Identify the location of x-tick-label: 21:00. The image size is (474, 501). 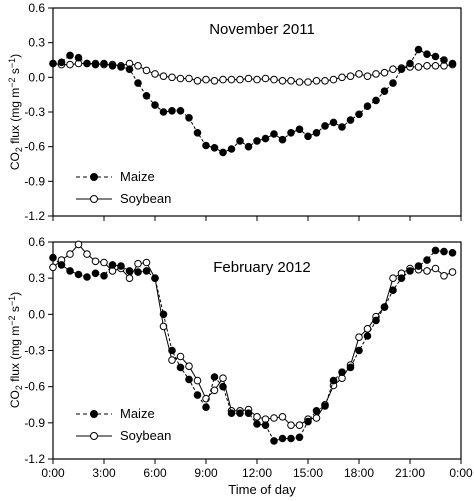
(410, 473).